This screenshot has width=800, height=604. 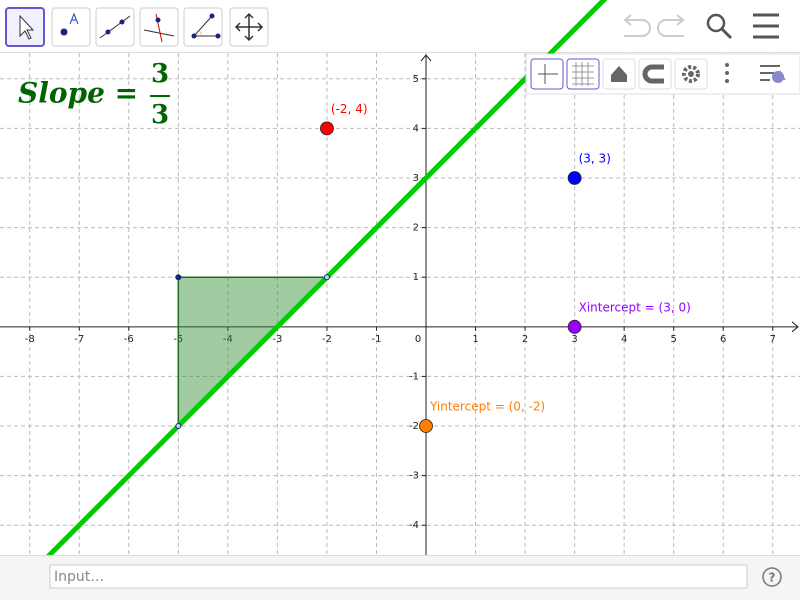 I want to click on y-tick-label: 3, so click(x=416, y=178).